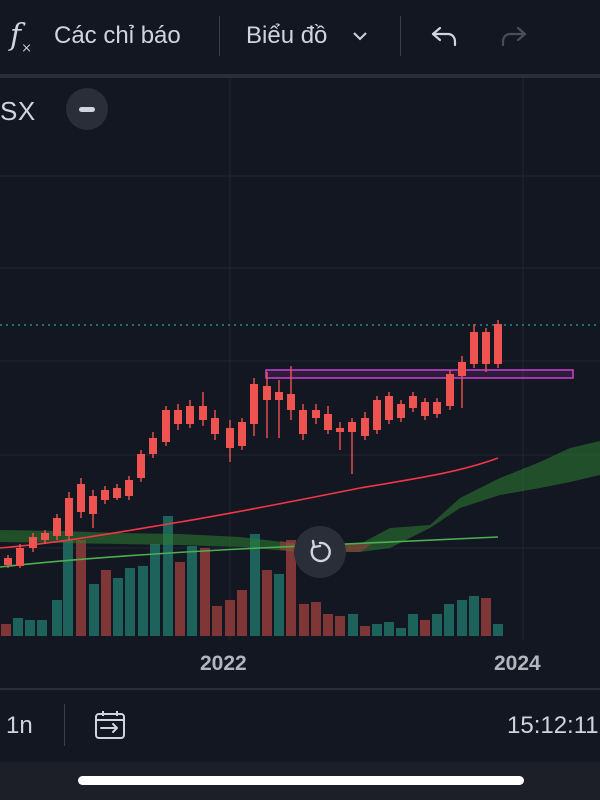 The width and height of the screenshot is (600, 800). I want to click on x-axis-tick-label: 2024, so click(517, 663).